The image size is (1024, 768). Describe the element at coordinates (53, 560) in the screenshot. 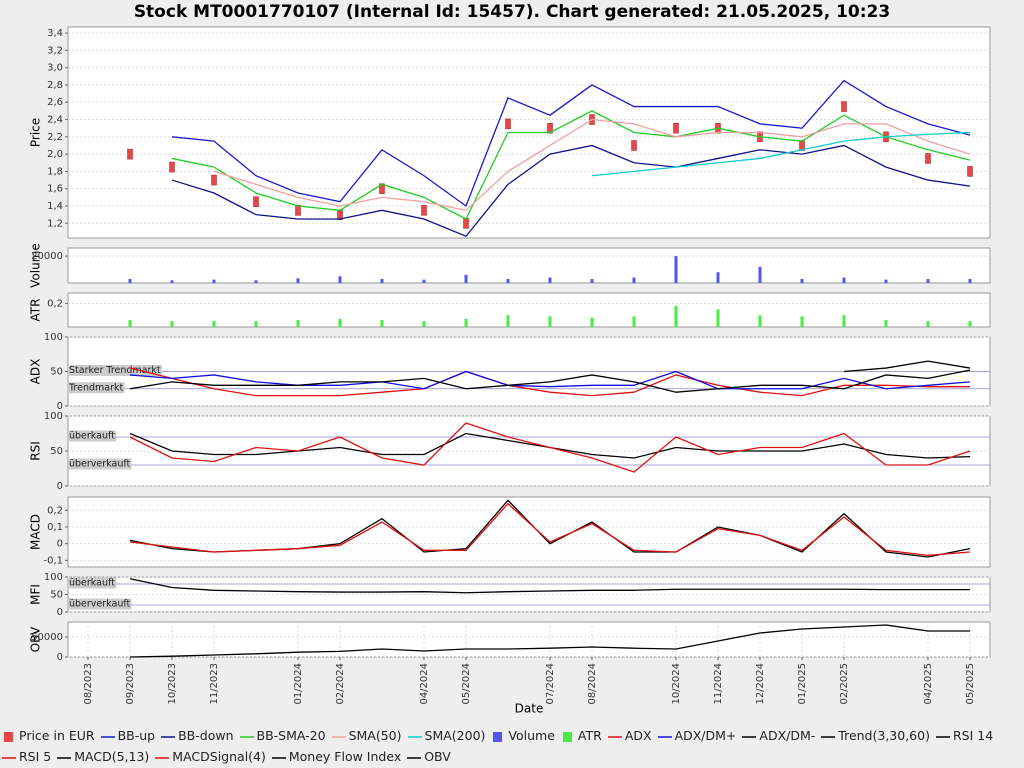

I see `y-tick-label: -0,1` at that location.